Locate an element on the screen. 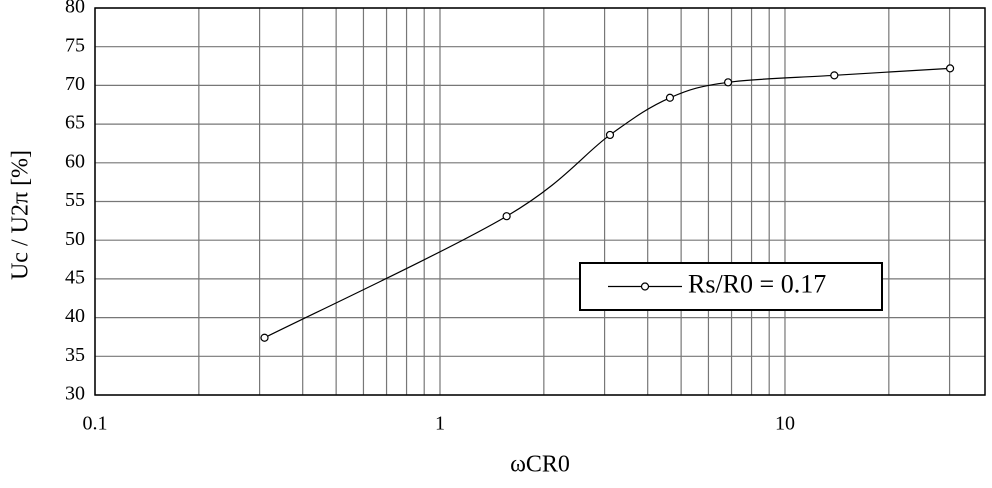 The image size is (992, 488). x-tick-label: 0.1 is located at coordinates (95, 424).